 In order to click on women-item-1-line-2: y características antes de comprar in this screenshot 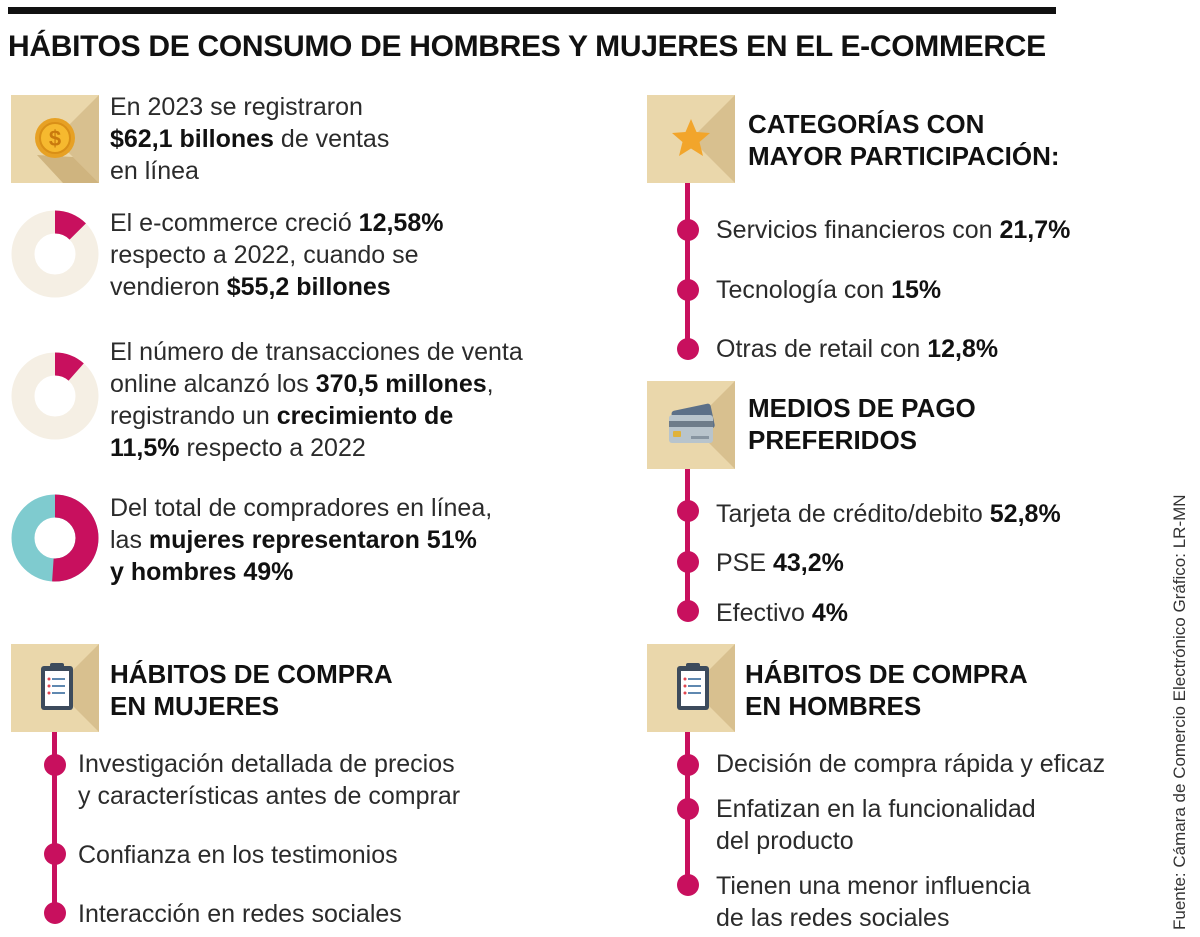, I will do `click(269, 796)`.